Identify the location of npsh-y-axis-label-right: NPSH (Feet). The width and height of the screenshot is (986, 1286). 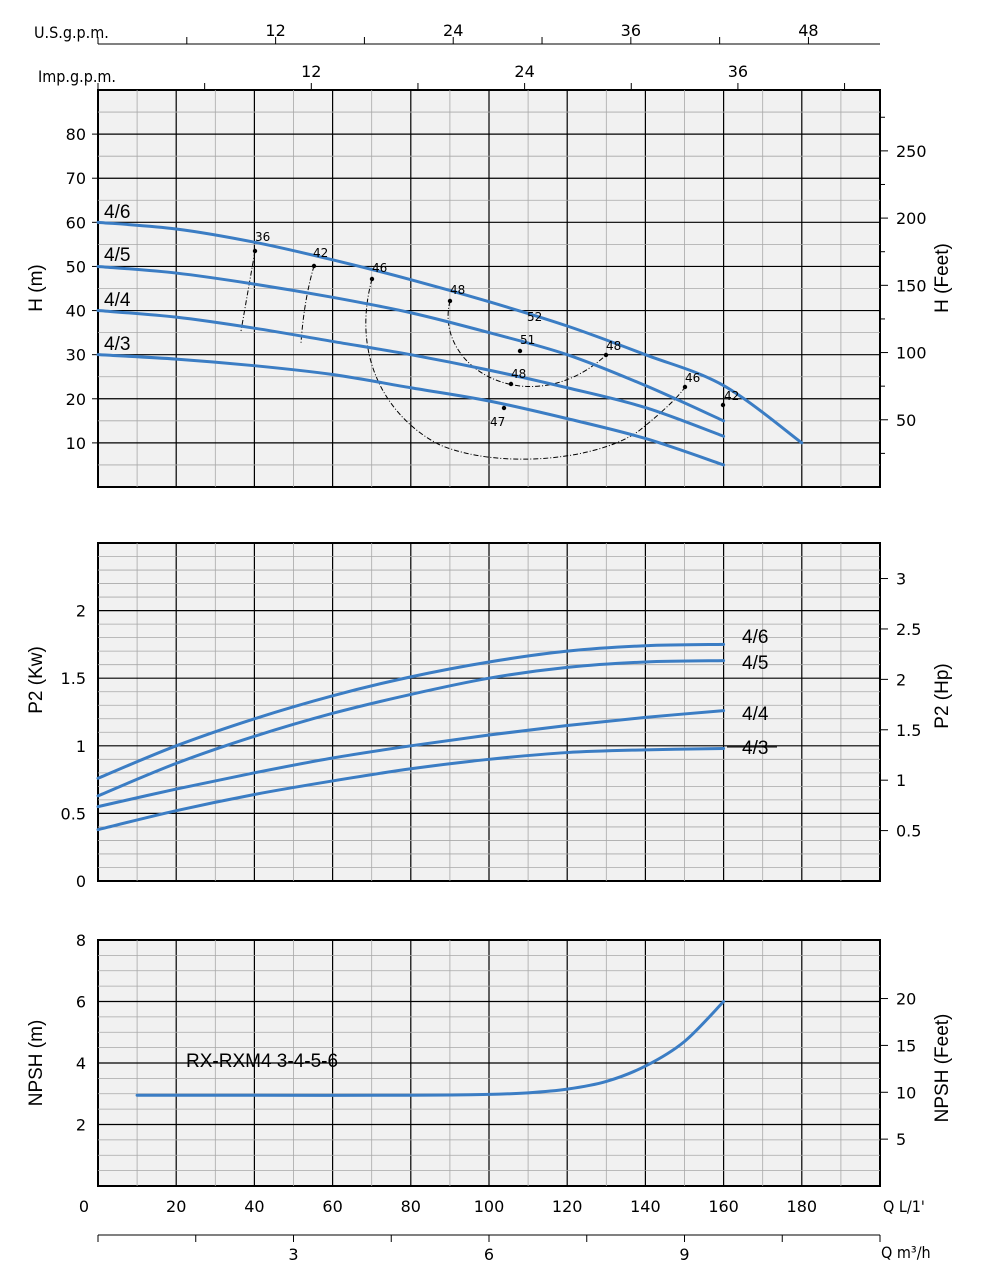
(942, 1068).